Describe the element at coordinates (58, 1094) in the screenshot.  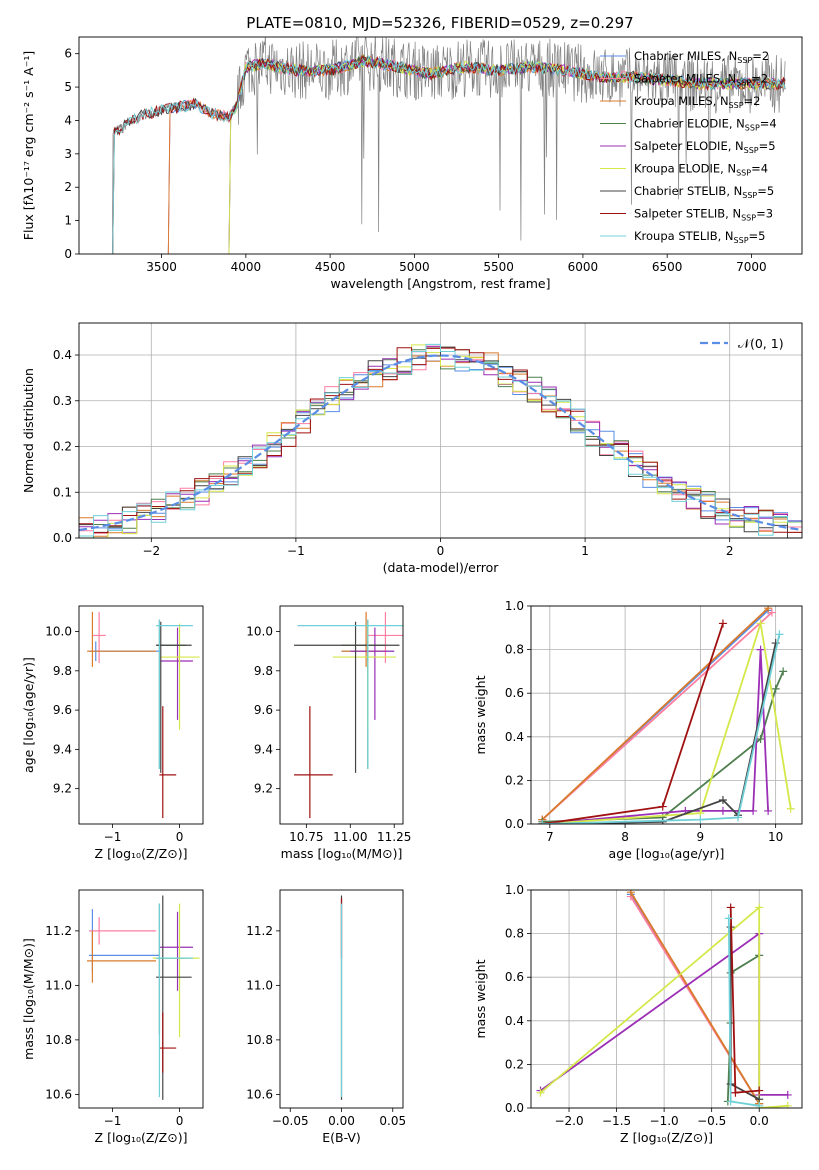
I see `y-tick-label: 10.6` at that location.